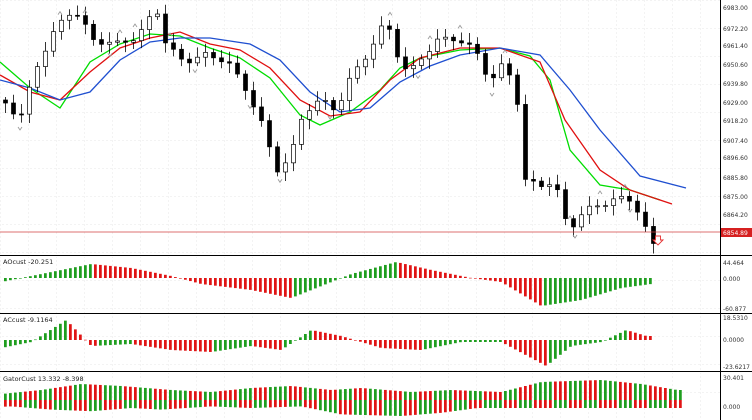  Describe the element at coordinates (360, 343) in the screenshot. I see `ac-pane-grid` at that location.